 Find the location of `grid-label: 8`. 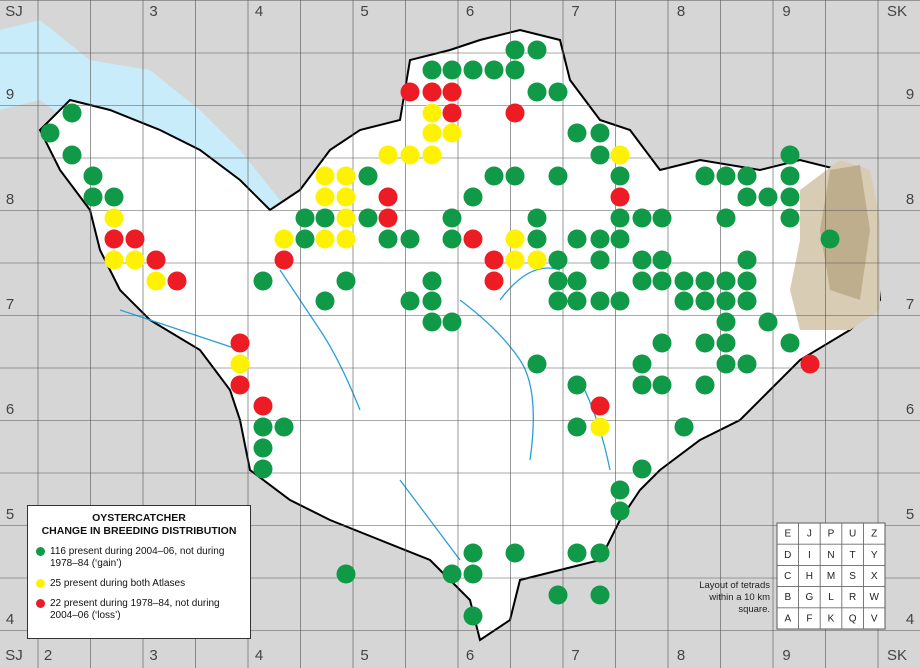

grid-label: 8 is located at coordinates (681, 655).